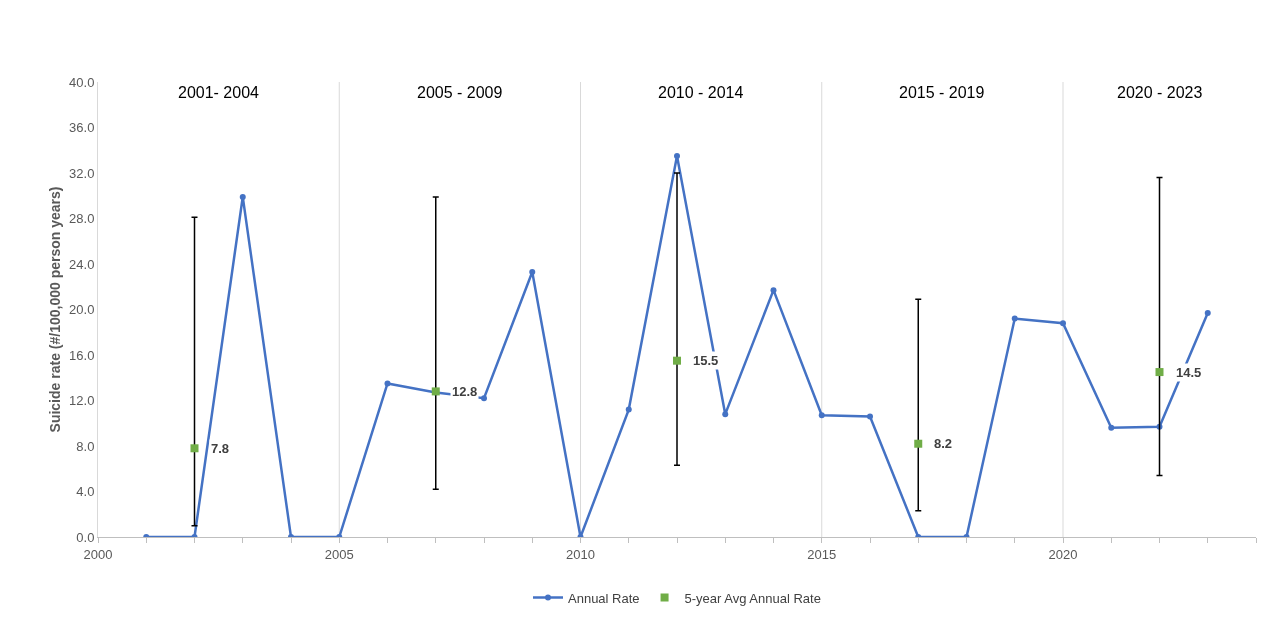 The height and width of the screenshot is (624, 1276). What do you see at coordinates (752, 598) in the screenshot?
I see `legend-label: 5-year Avg Annual Rate` at bounding box center [752, 598].